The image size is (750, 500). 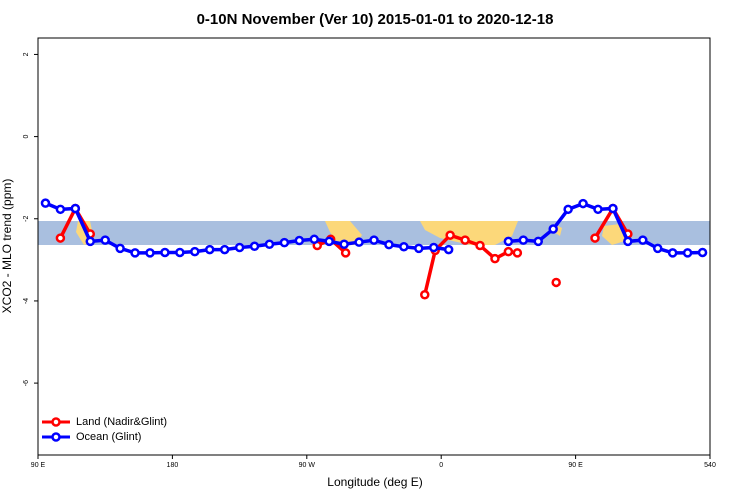 What do you see at coordinates (441, 465) in the screenshot?
I see `x-tick-label: 0` at bounding box center [441, 465].